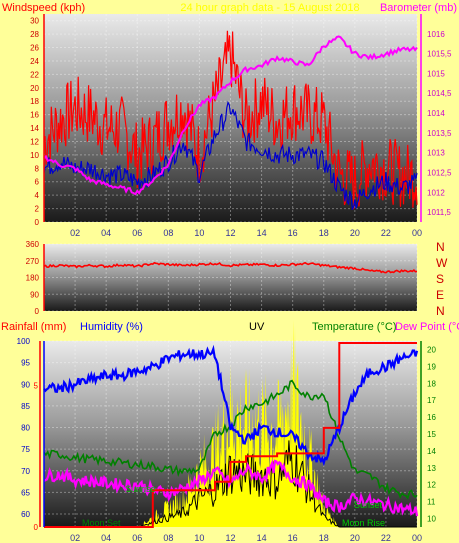  What do you see at coordinates (293, 233) in the screenshot?
I see `wind-x-tick-label: 16` at bounding box center [293, 233].